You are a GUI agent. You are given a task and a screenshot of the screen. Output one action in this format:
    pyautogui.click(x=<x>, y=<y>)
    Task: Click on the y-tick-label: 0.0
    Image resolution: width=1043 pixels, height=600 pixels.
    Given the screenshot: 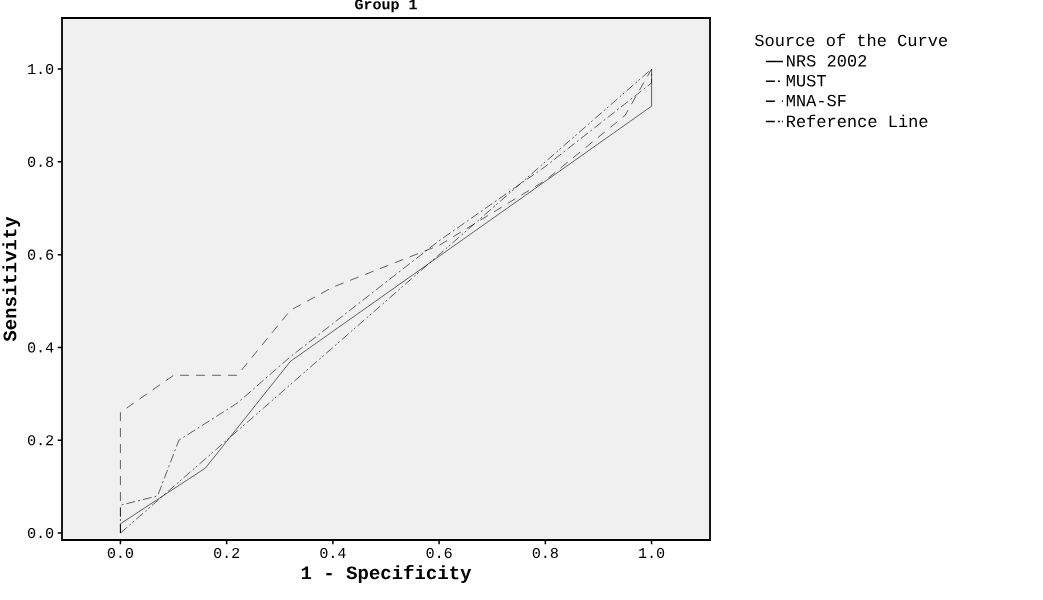 What is the action you would take?
    pyautogui.click(x=41, y=533)
    